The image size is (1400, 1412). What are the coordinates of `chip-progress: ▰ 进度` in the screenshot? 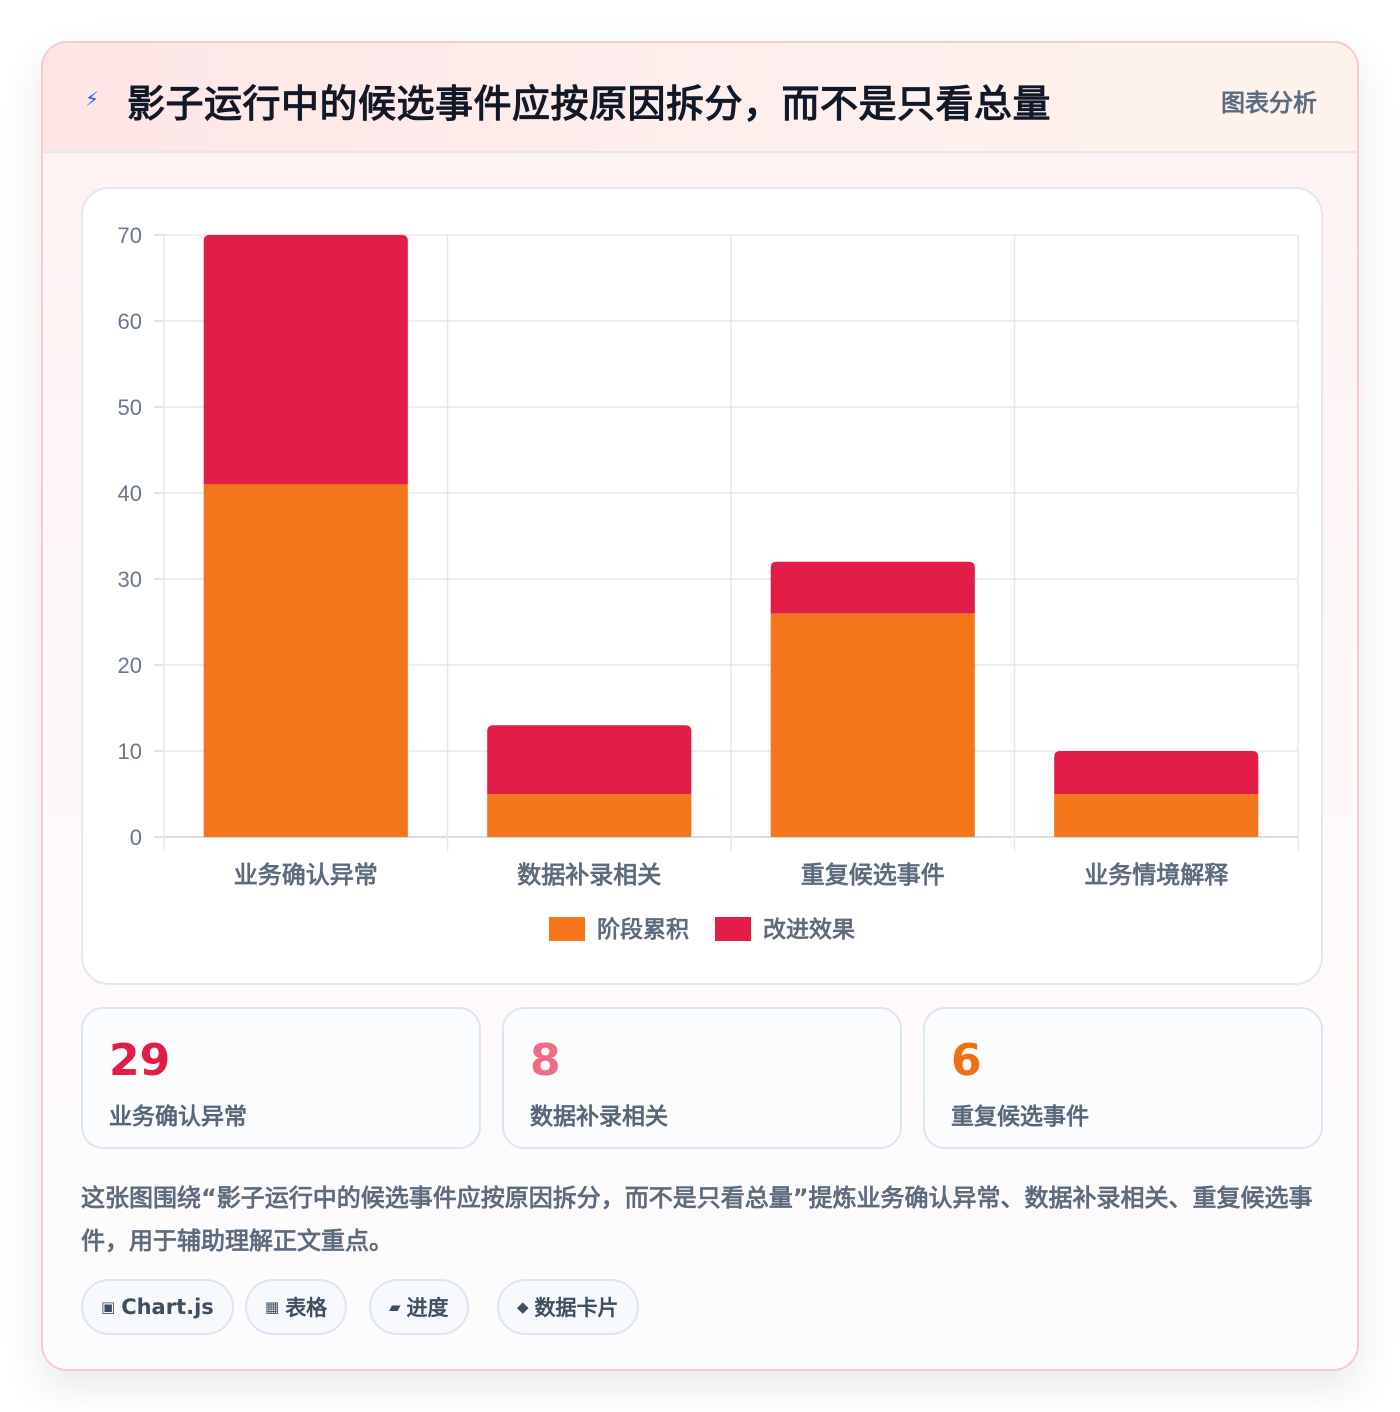 It's located at (419, 1307).